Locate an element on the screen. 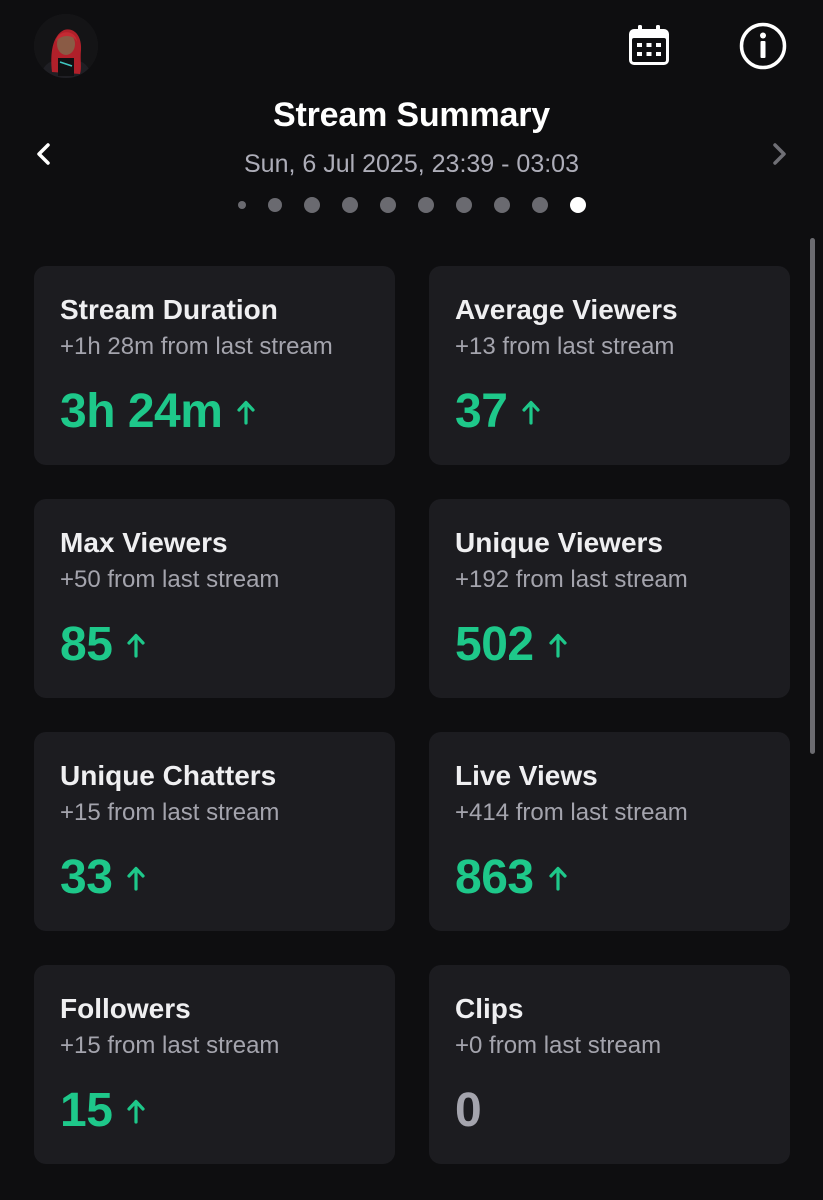 The width and height of the screenshot is (823, 1200). chevron-left-icon is located at coordinates (43, 154).